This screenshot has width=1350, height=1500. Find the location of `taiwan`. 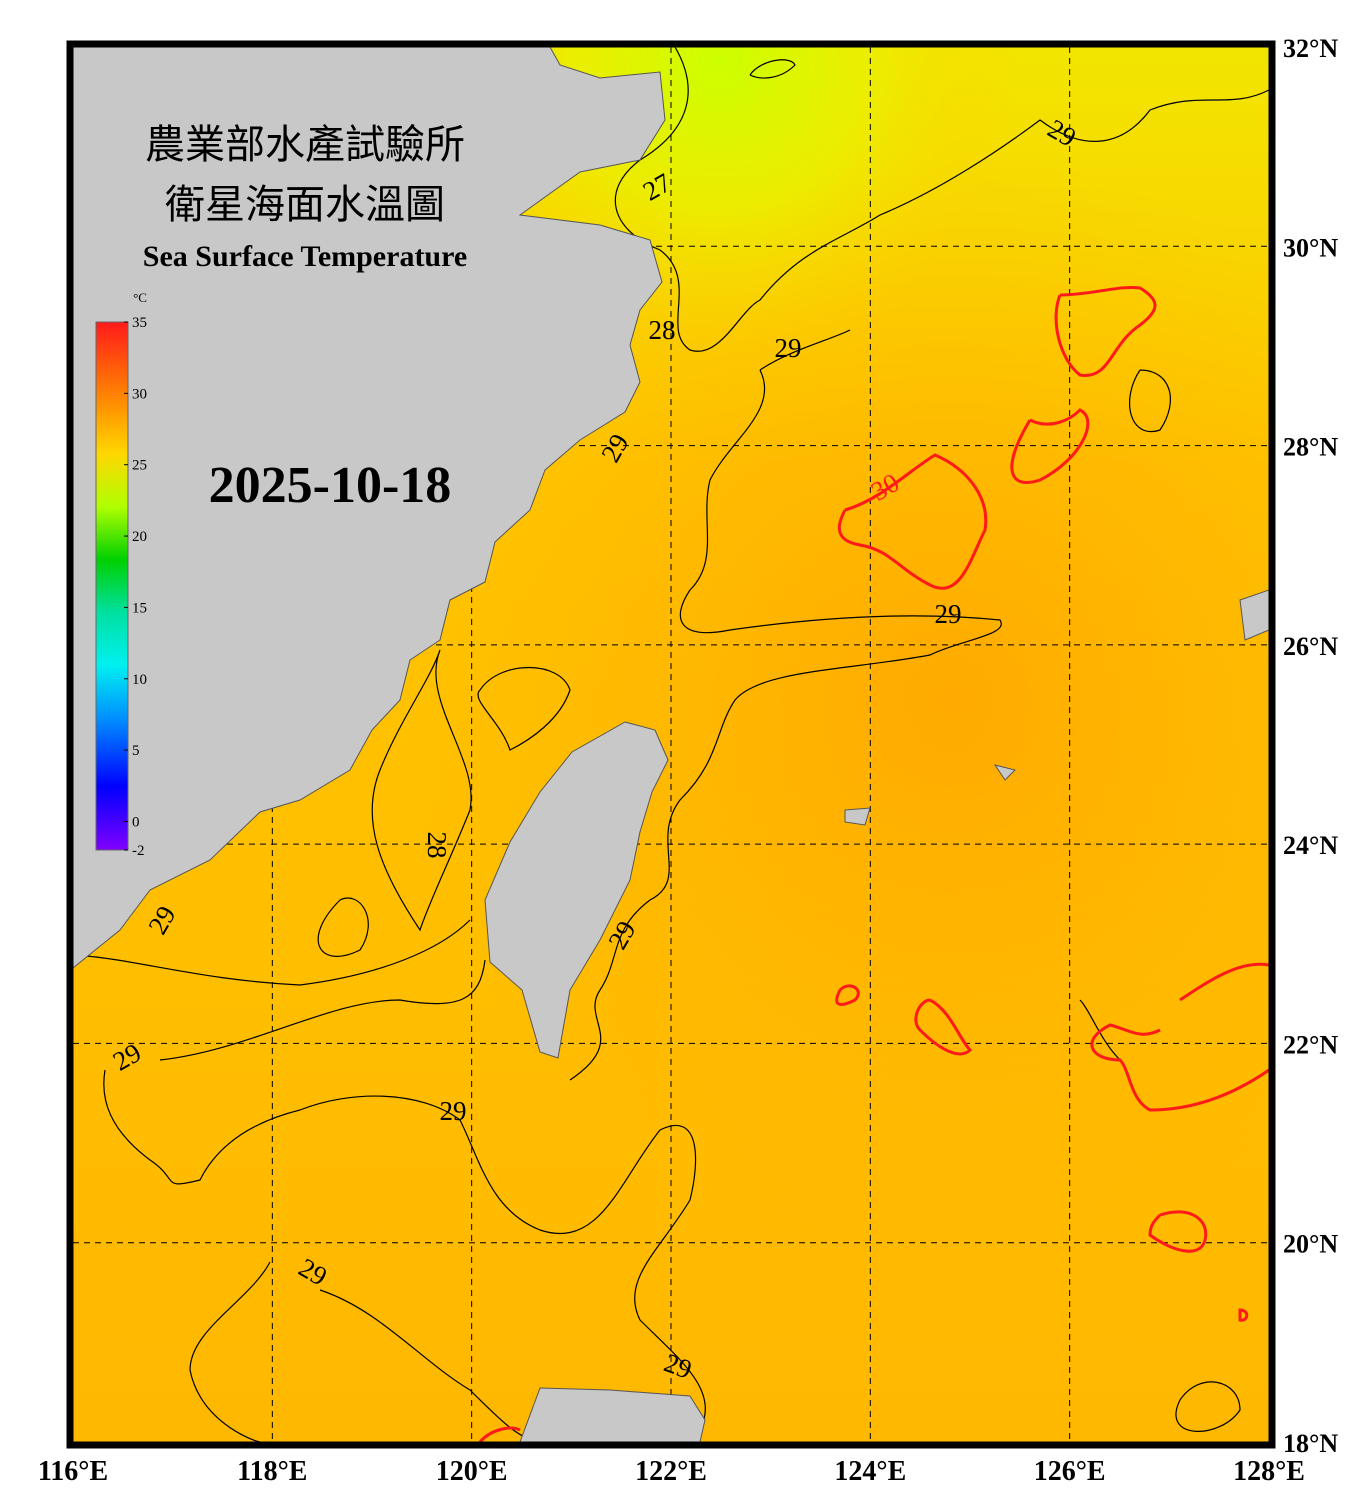

taiwan is located at coordinates (576, 890).